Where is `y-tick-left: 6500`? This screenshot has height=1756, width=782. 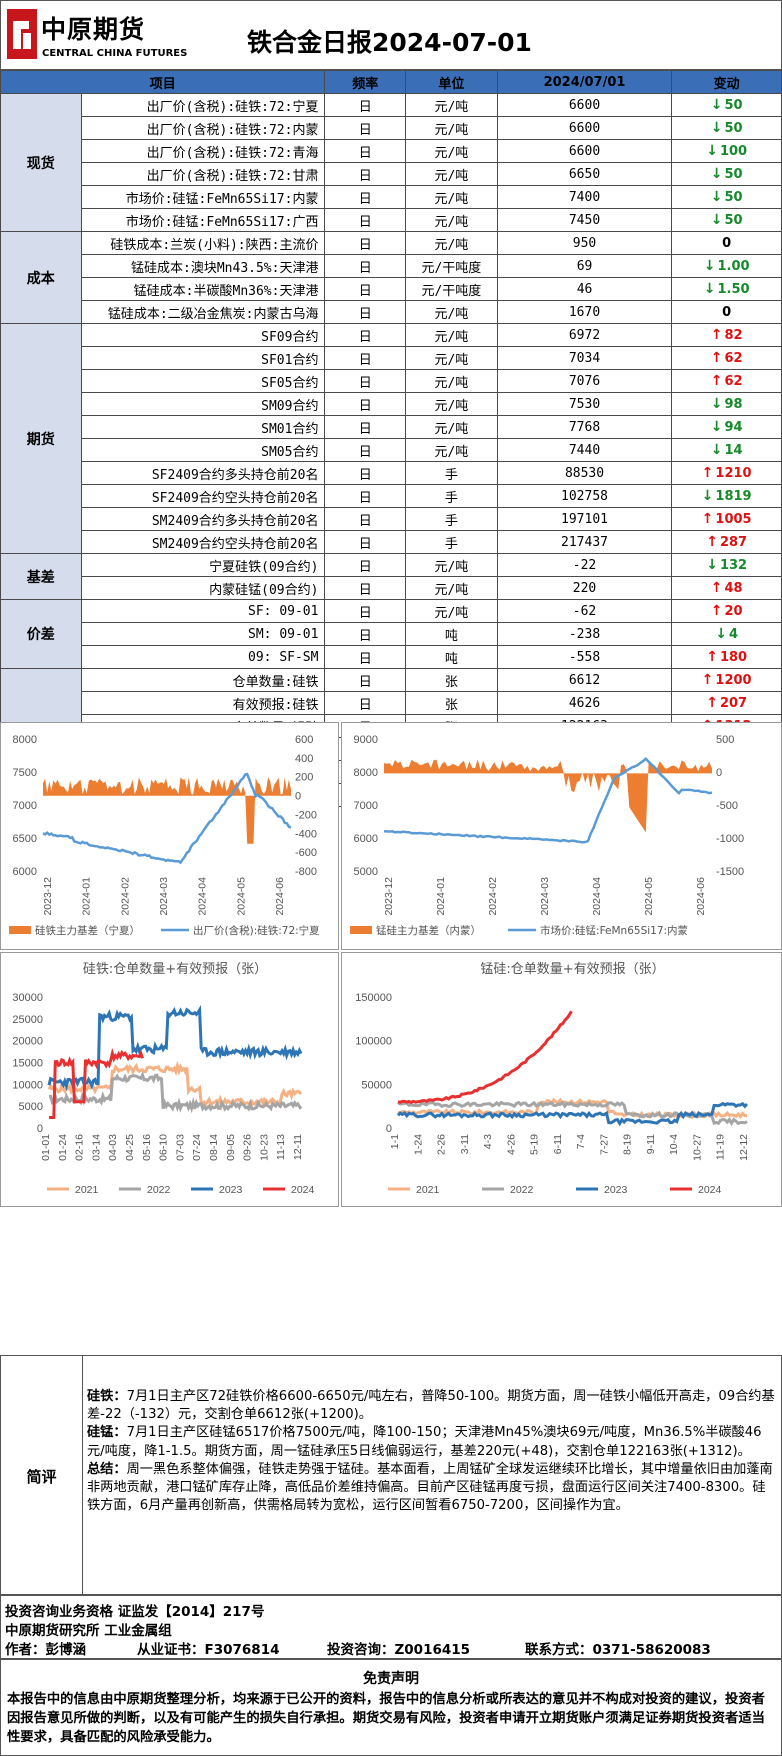
y-tick-left: 6500 is located at coordinates (25, 839).